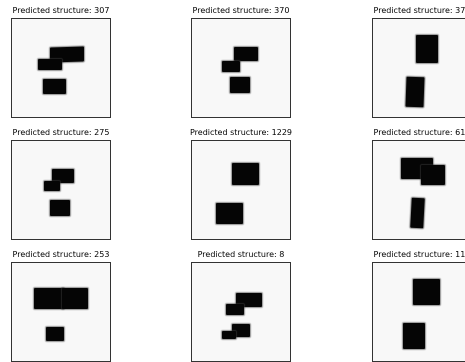  I want to click on panel-title: Predicted structure: 112, so click(419, 254).